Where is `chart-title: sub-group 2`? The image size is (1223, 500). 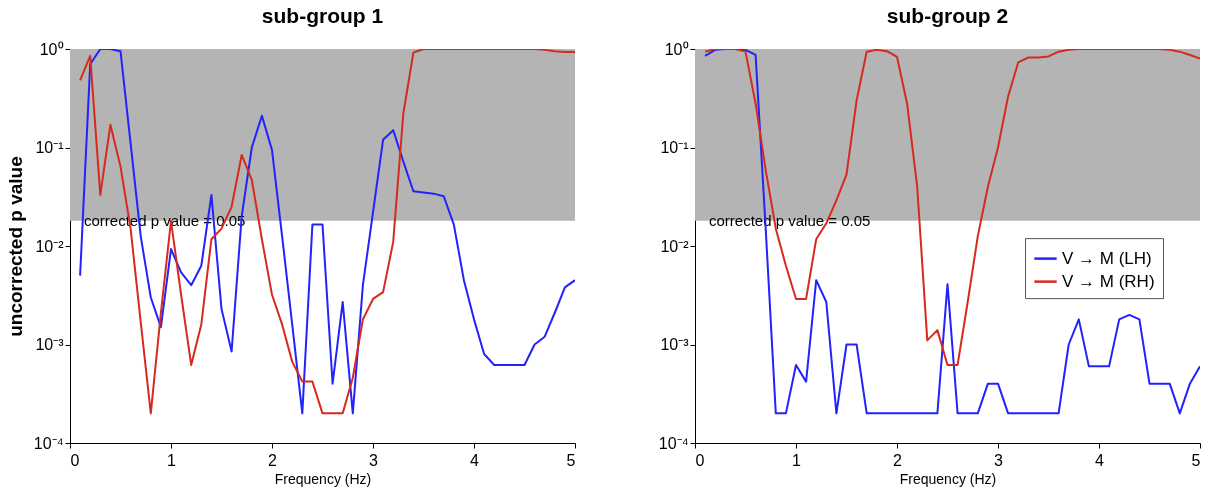
chart-title: sub-group 2 is located at coordinates (947, 15).